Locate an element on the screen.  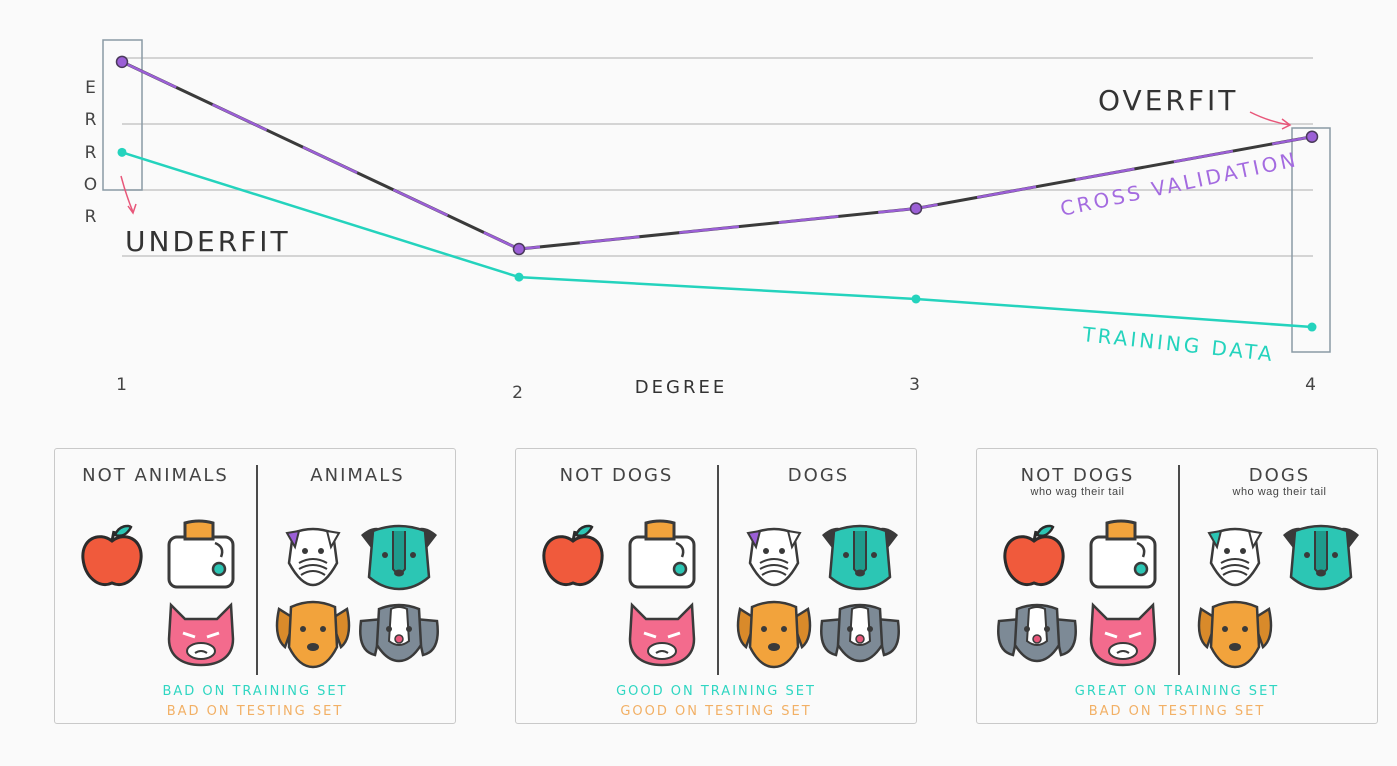
good-fit-example-panel: NOT DOGS DOGS is located at coordinates (716, 586).